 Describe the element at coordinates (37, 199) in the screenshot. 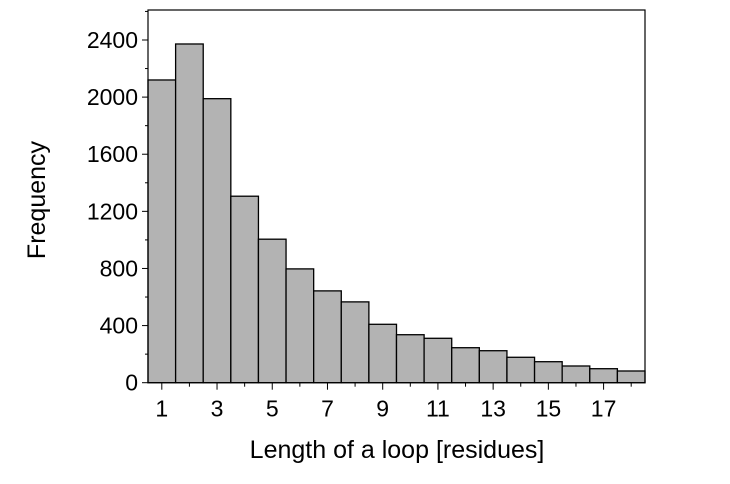

I see `y-axis-label: Frequency` at that location.